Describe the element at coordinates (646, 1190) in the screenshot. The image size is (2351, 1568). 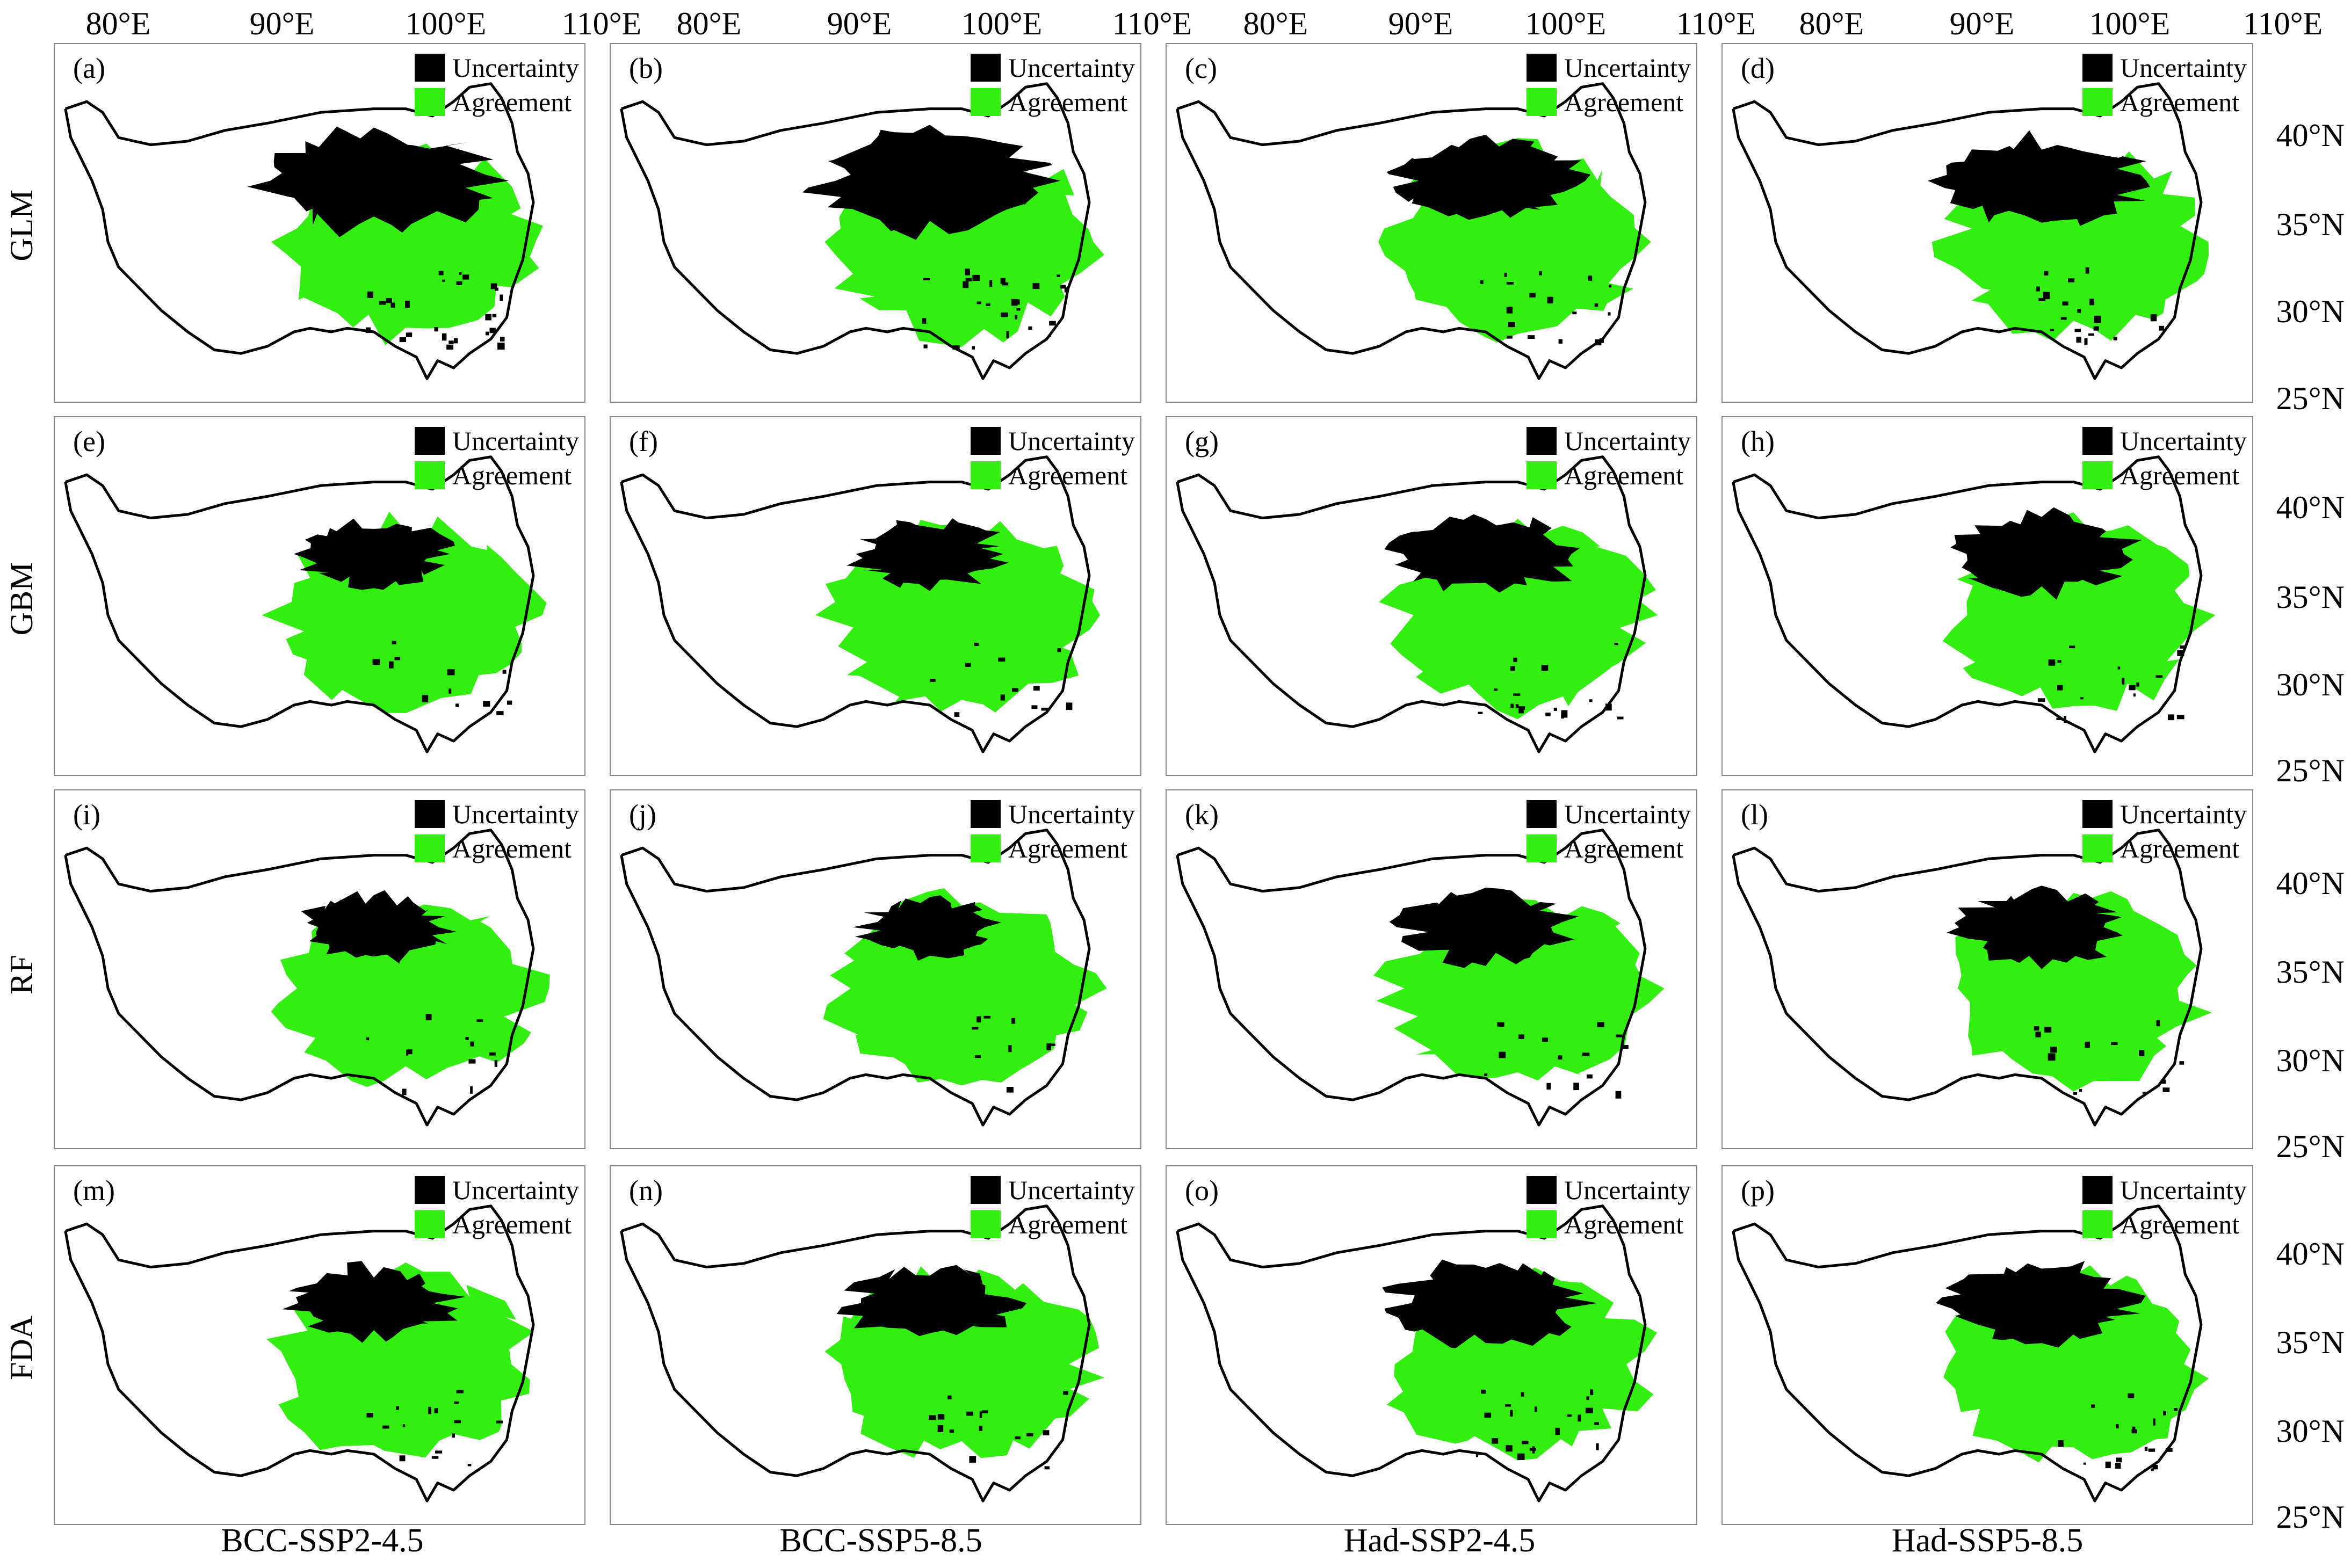
I see `panel-label: (n)` at that location.